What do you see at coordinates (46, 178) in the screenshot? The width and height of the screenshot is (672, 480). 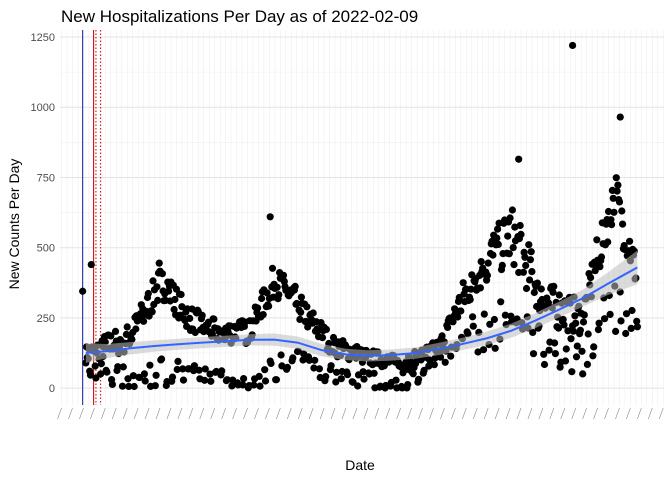 I see `y-tick-label: 750` at bounding box center [46, 178].